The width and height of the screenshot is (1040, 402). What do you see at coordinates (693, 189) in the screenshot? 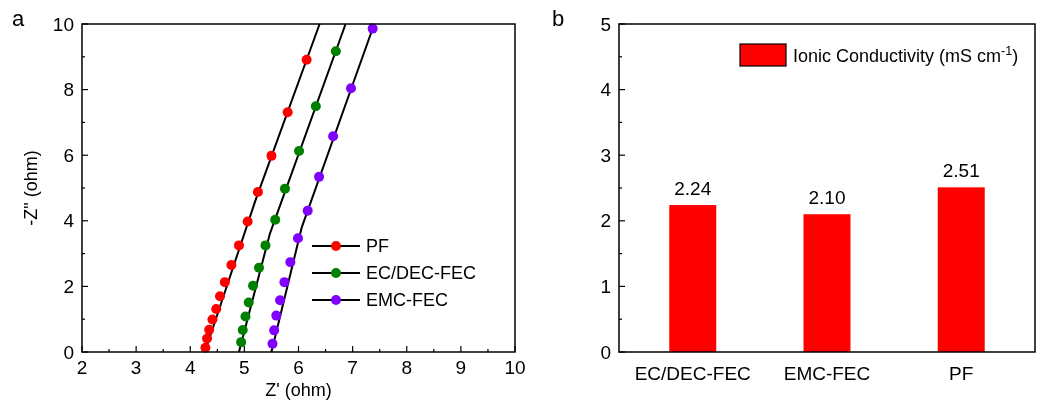
I see `data-label: 2.24` at bounding box center [693, 189].